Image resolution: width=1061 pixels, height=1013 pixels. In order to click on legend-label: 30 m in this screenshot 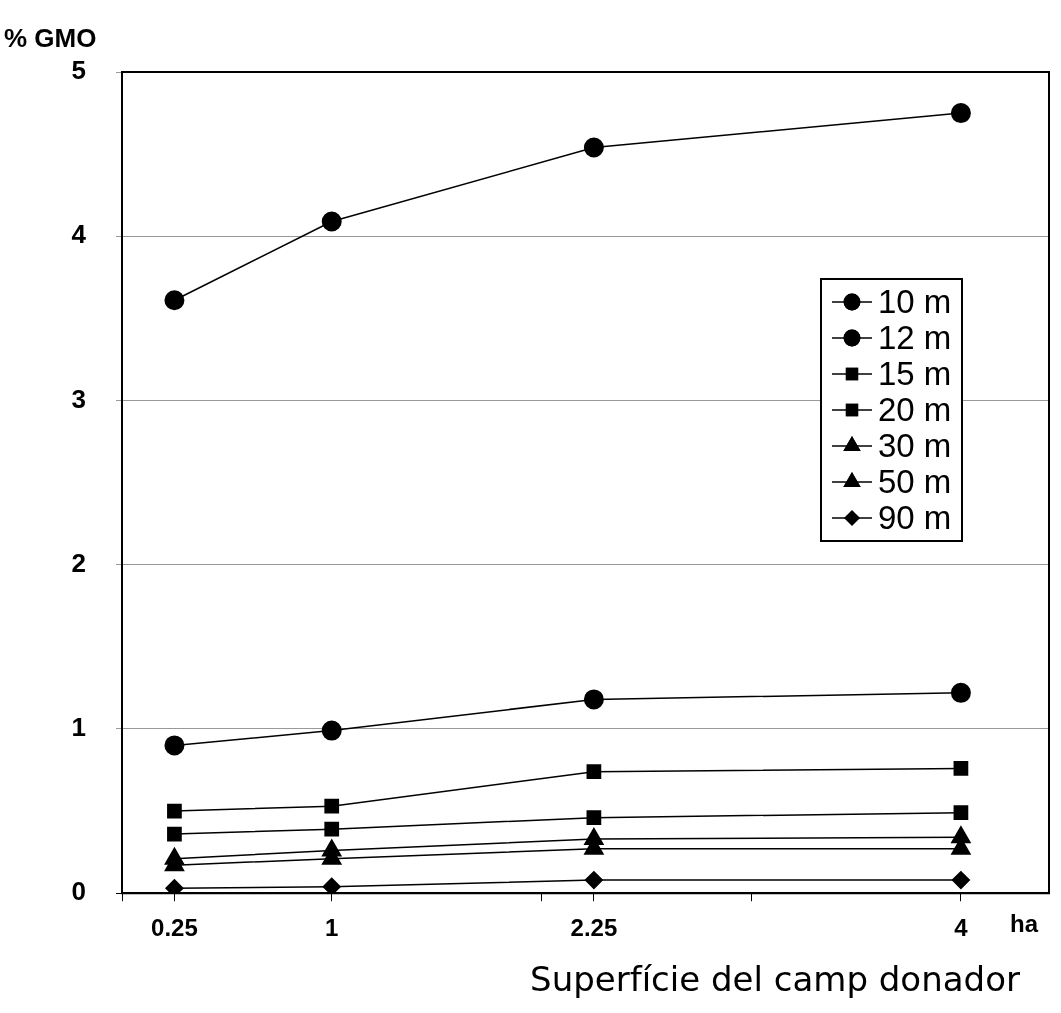, I will do `click(915, 445)`.